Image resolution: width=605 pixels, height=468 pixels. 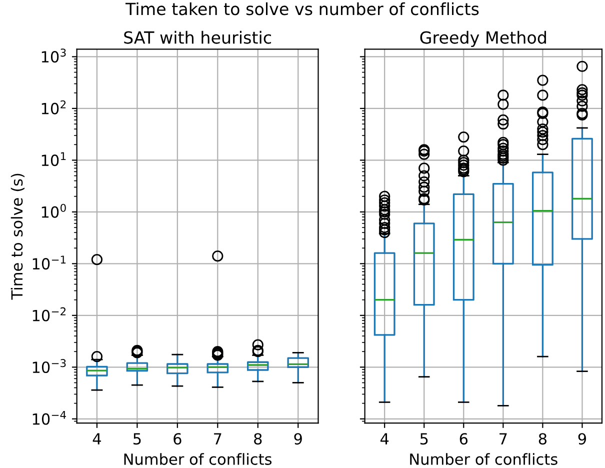 I want to click on y-tick-label: 10$^{−1}$, so click(x=49, y=263).